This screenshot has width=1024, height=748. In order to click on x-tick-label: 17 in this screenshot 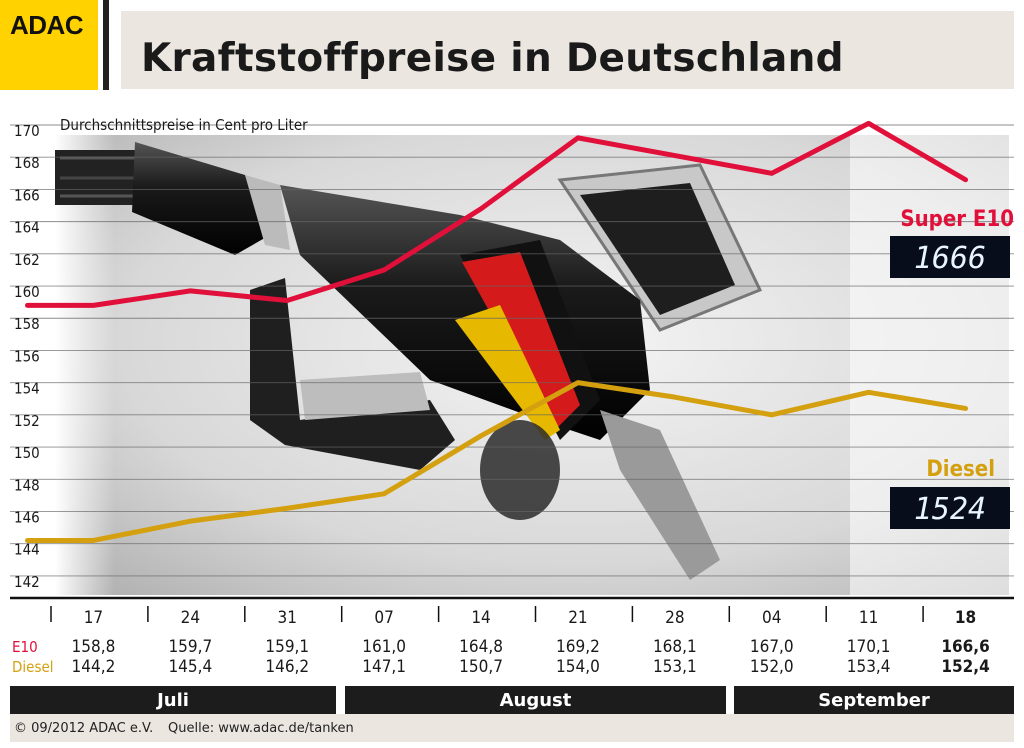, I will do `click(93, 618)`.